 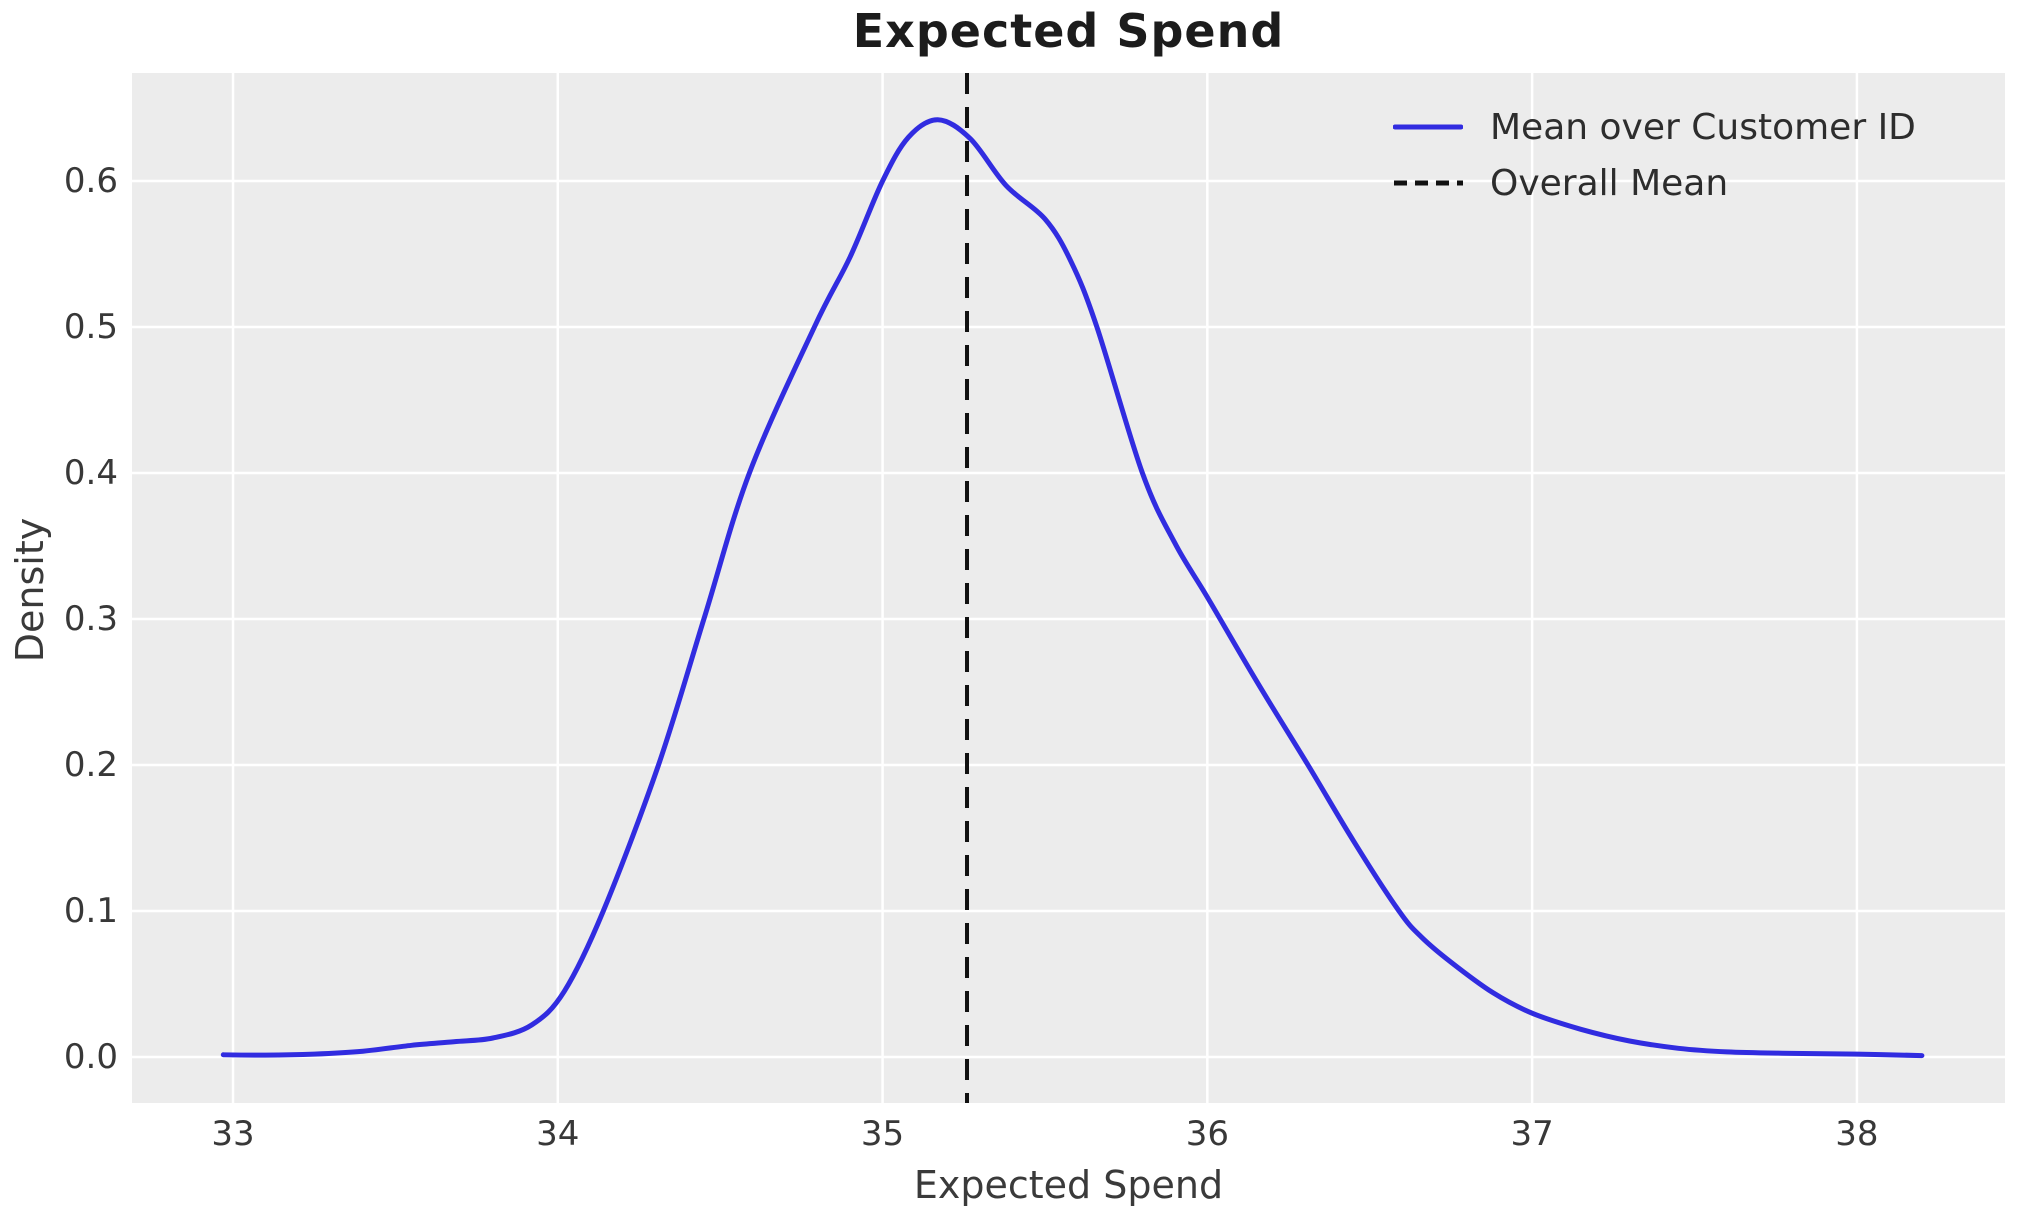 I want to click on x-tick-label: 35, so click(x=882, y=1134).